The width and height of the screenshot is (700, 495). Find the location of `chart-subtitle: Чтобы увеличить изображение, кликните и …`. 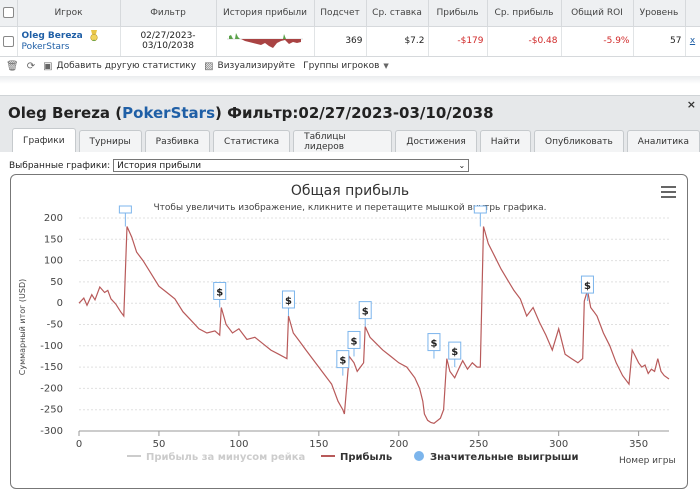

chart-subtitle: Чтобы увеличить изображение, кликните и … is located at coordinates (349, 208).